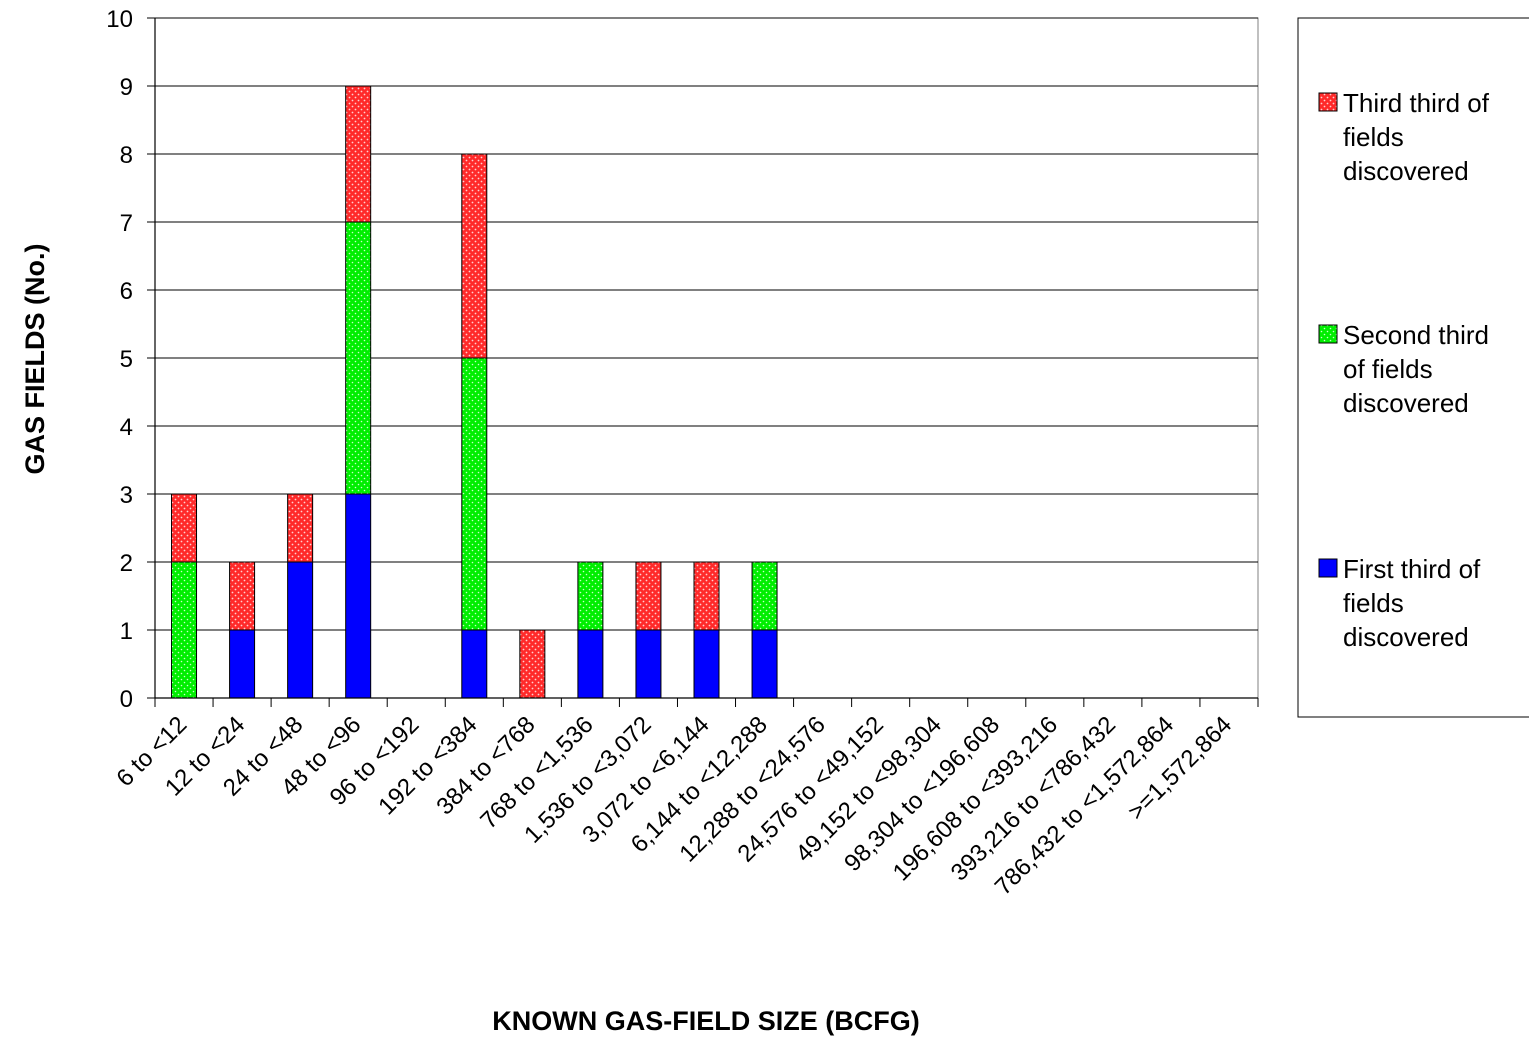 The height and width of the screenshot is (1042, 1529). What do you see at coordinates (126, 631) in the screenshot?
I see `y-tick-label: 1` at bounding box center [126, 631].